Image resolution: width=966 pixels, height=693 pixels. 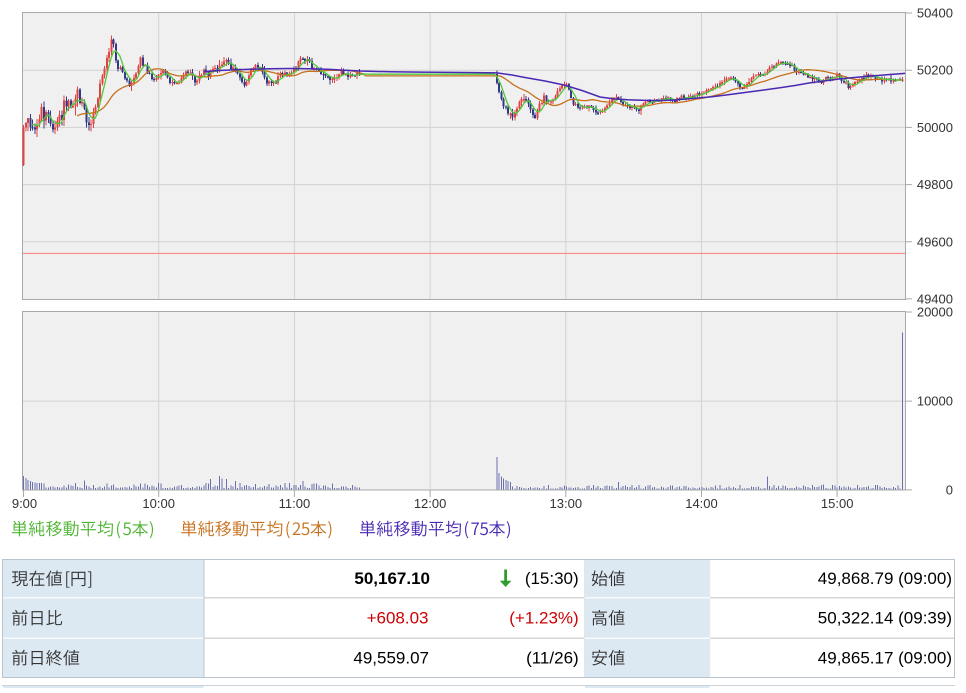 What do you see at coordinates (935, 184) in the screenshot?
I see `svg-text: 49800` at bounding box center [935, 184].